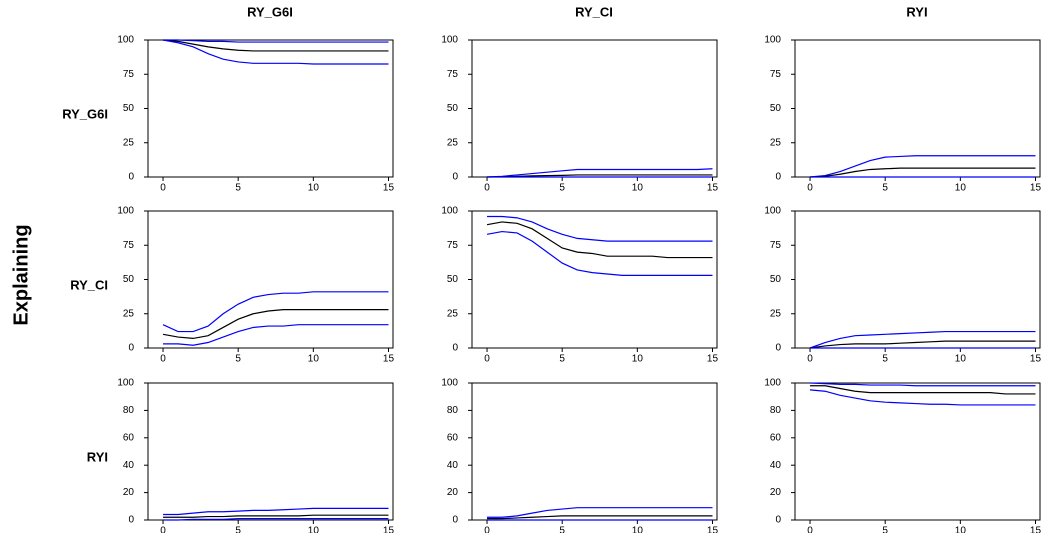  I want to click on side-label: Explaining, so click(21, 274).